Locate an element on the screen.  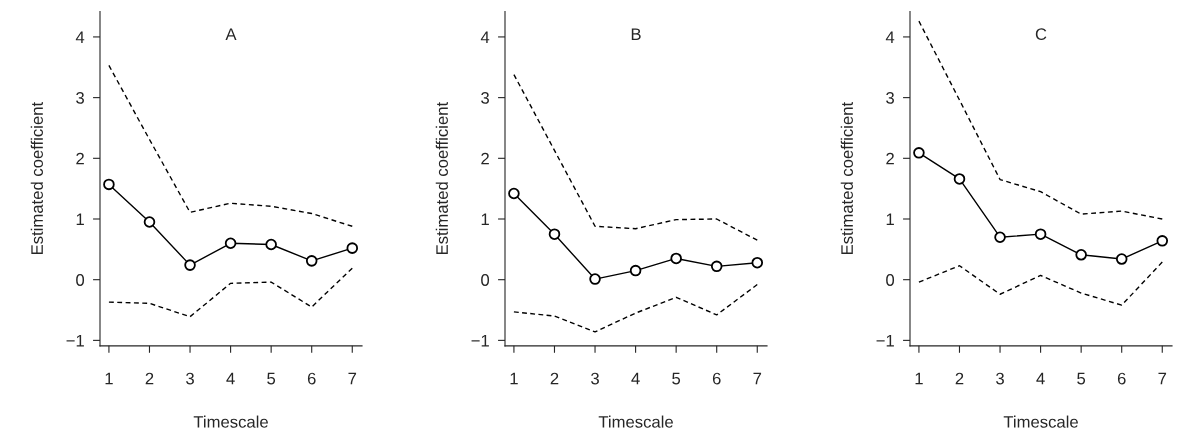
text: A is located at coordinates (231, 34).